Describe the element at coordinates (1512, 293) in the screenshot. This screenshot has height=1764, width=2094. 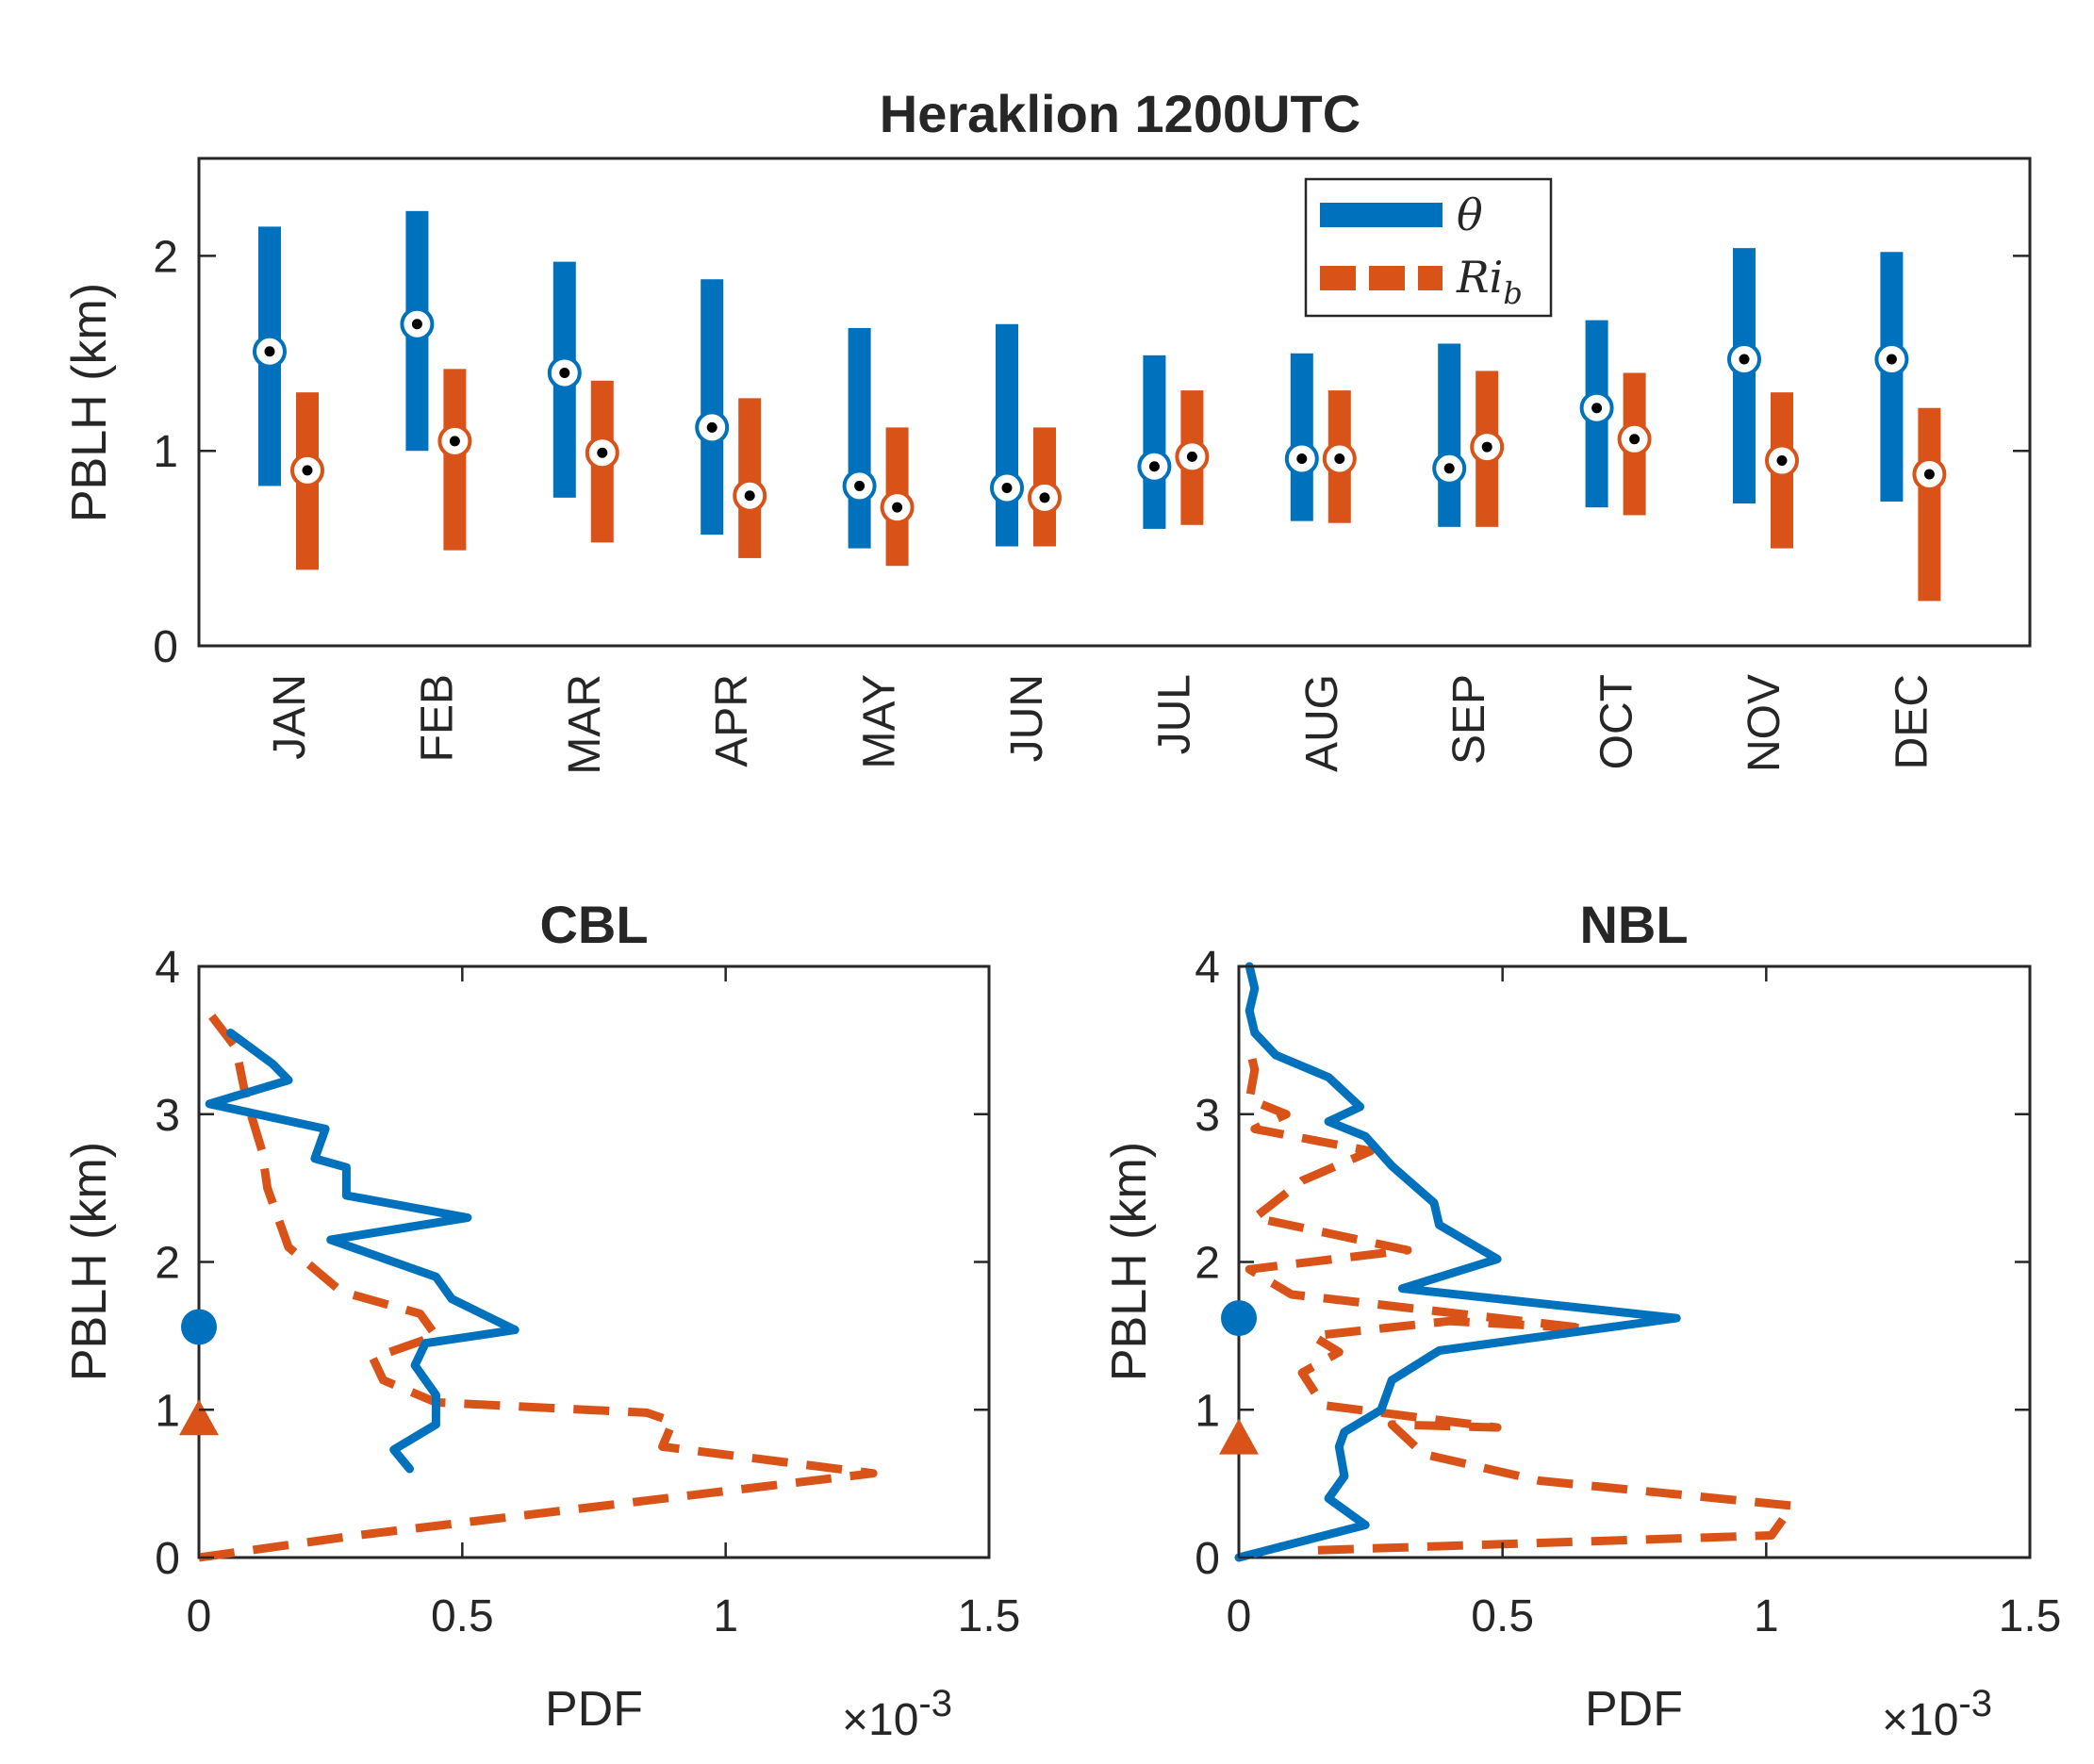
I see `legend-rib-sub: b` at that location.